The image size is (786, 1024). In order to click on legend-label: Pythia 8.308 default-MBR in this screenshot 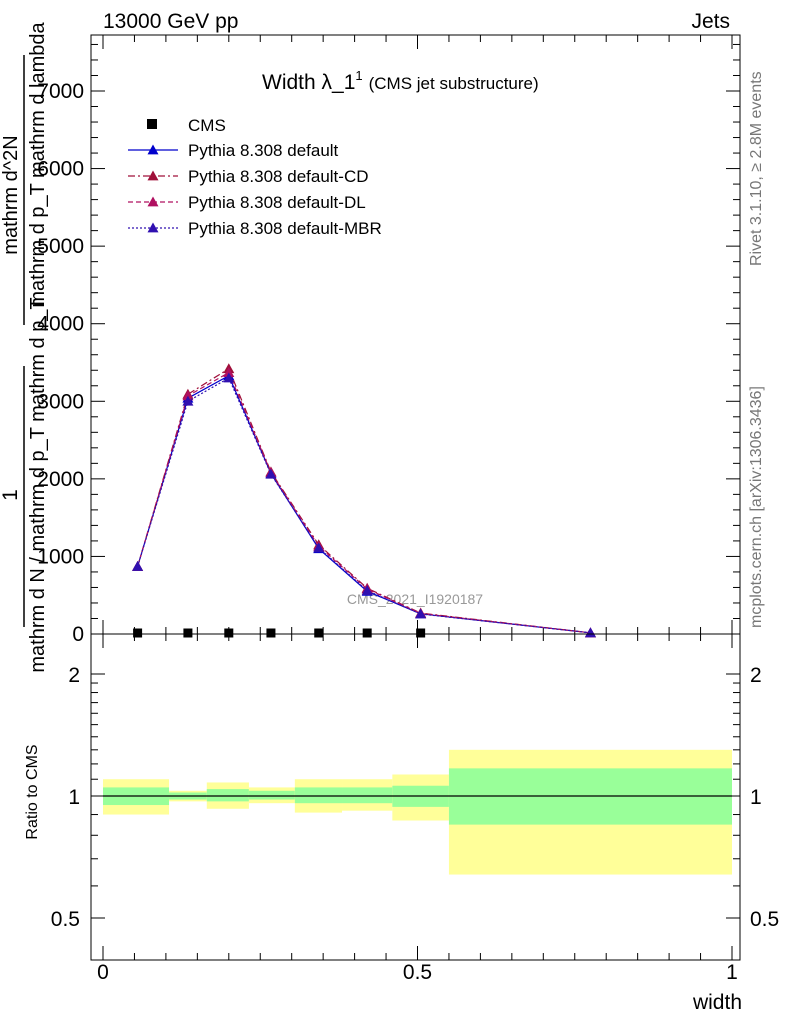, I will do `click(285, 228)`.